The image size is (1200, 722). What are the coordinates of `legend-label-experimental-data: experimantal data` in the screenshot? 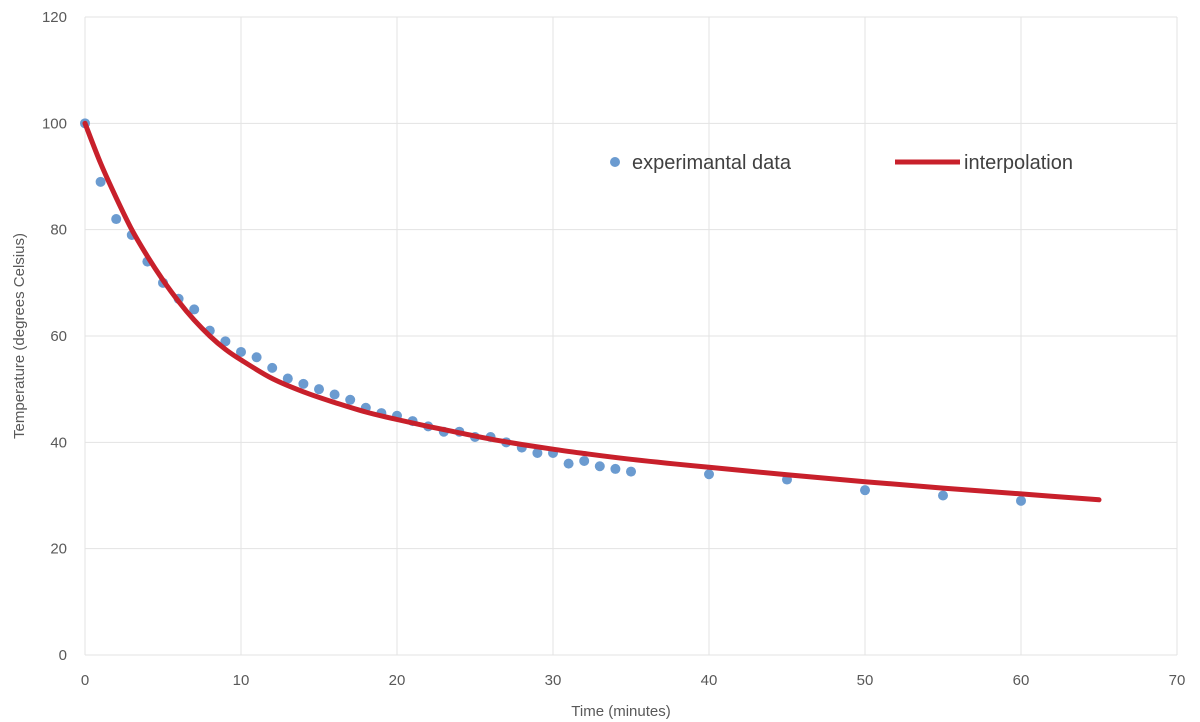 It's located at (712, 163).